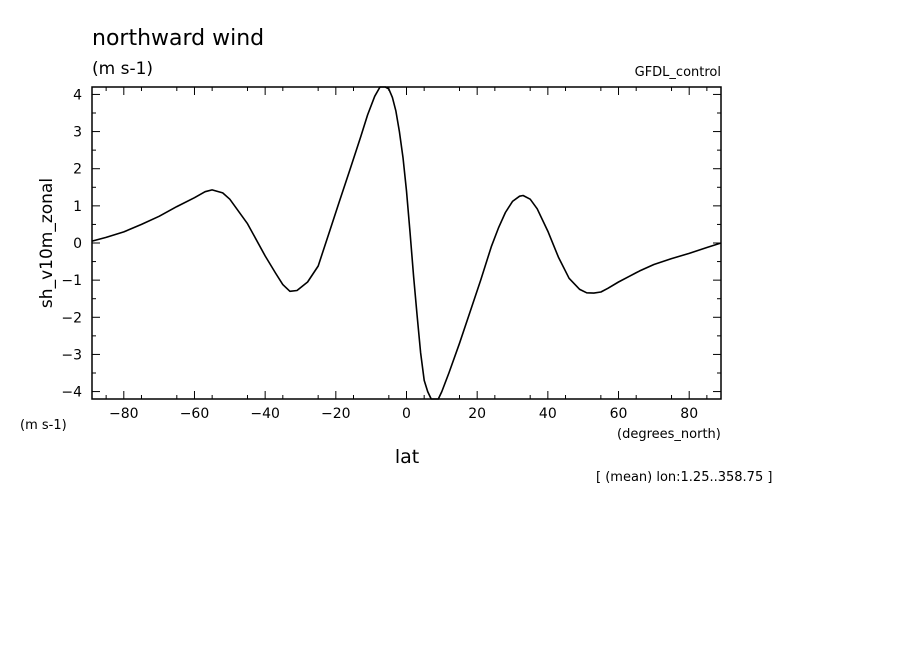  Describe the element at coordinates (178, 38) in the screenshot. I see `chart-title: northward wind` at that location.